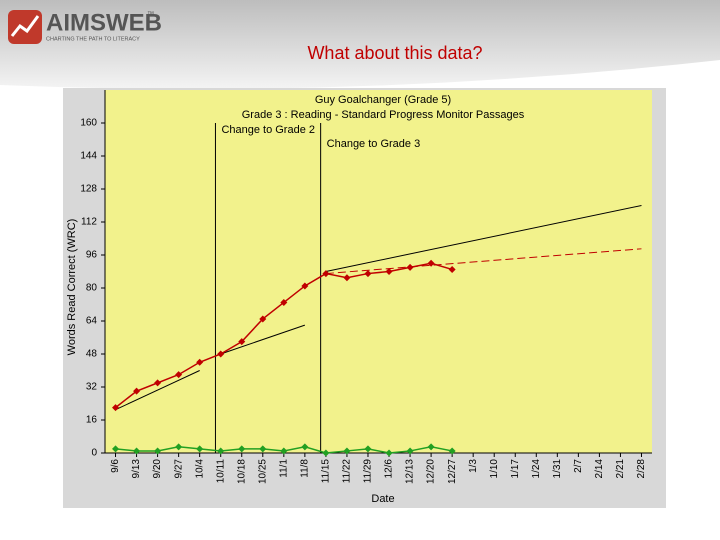 The image size is (720, 540). Describe the element at coordinates (88, 156) in the screenshot. I see `y-tick-label: 144` at that location.